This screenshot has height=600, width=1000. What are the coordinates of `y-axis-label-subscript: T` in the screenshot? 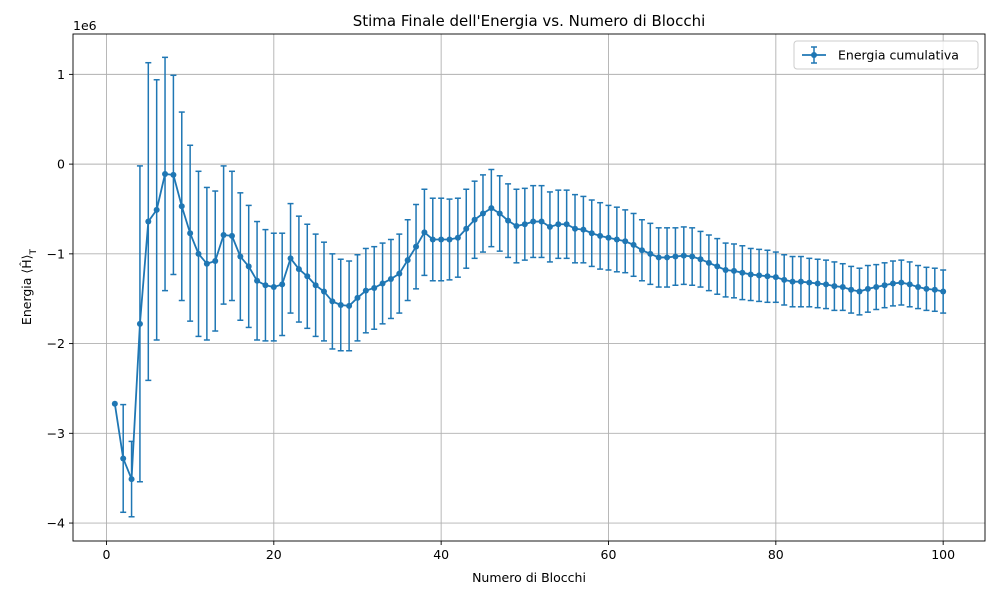 It's located at (34, 251).